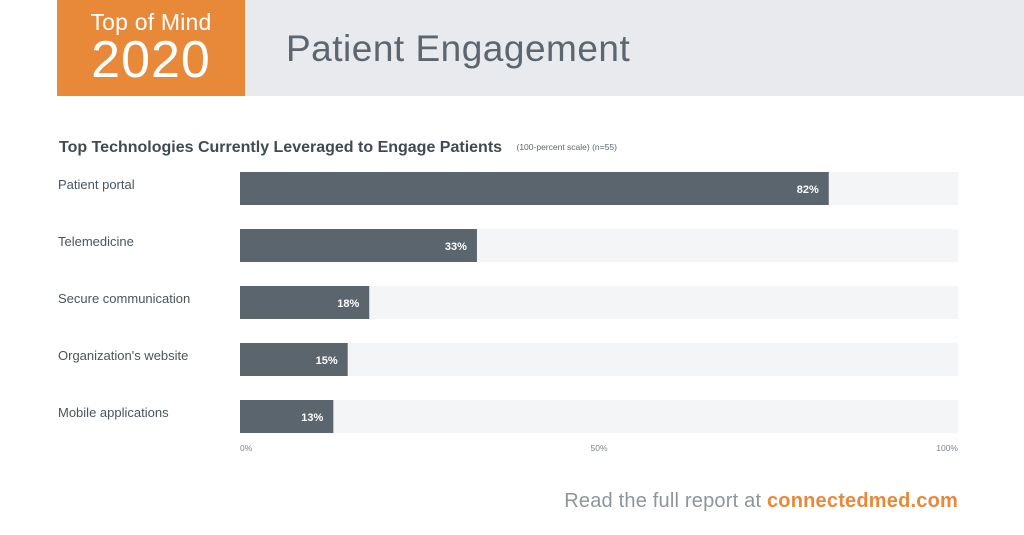 The height and width of the screenshot is (535, 1024). What do you see at coordinates (246, 448) in the screenshot?
I see `x-tick-label: 0%` at bounding box center [246, 448].